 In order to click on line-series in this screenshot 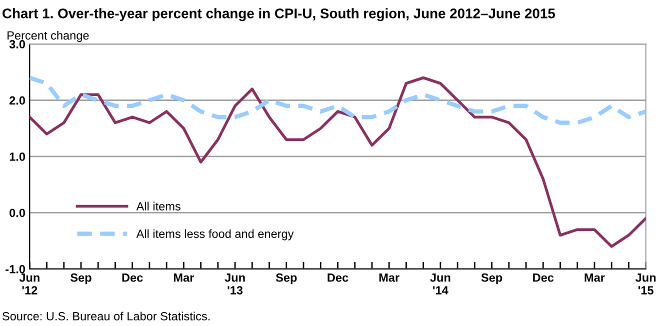, I will do `click(338, 100)`.